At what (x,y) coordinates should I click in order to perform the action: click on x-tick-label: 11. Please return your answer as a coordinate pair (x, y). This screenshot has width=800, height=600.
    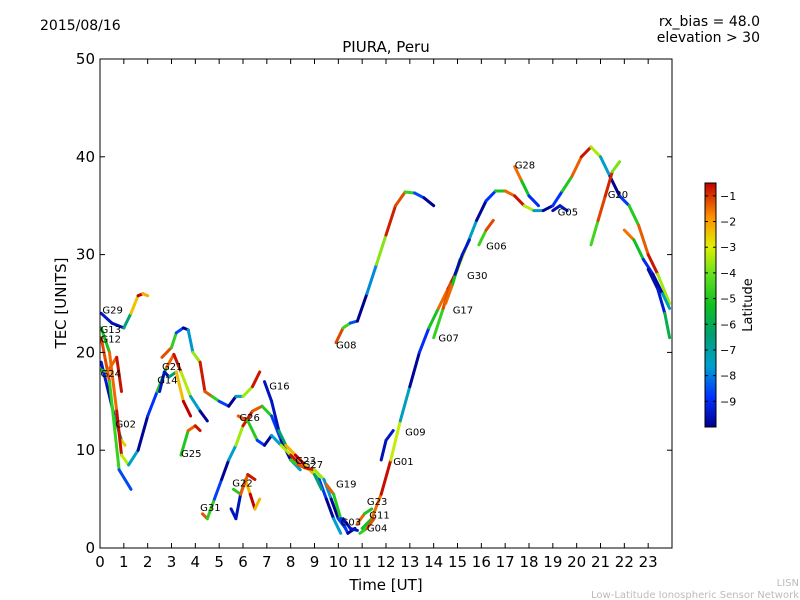
    Looking at the image, I should click on (362, 562).